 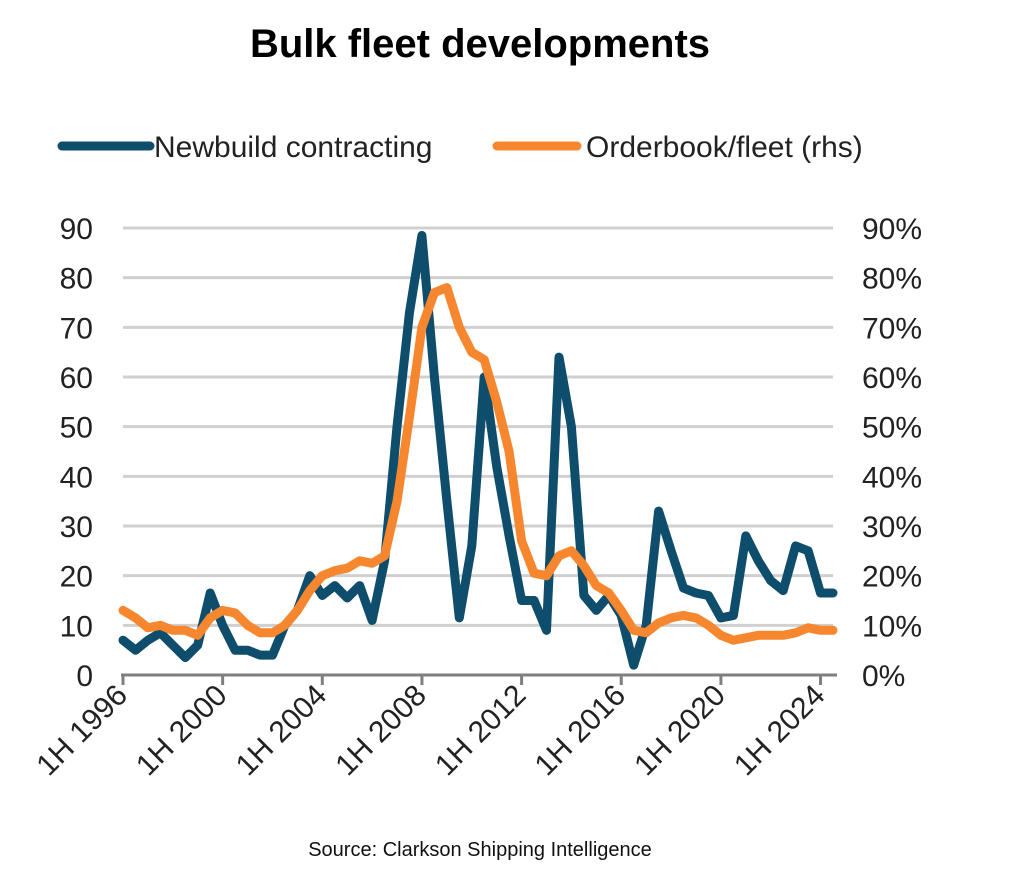 I want to click on y-right-tick-label: 70%, so click(x=892, y=328).